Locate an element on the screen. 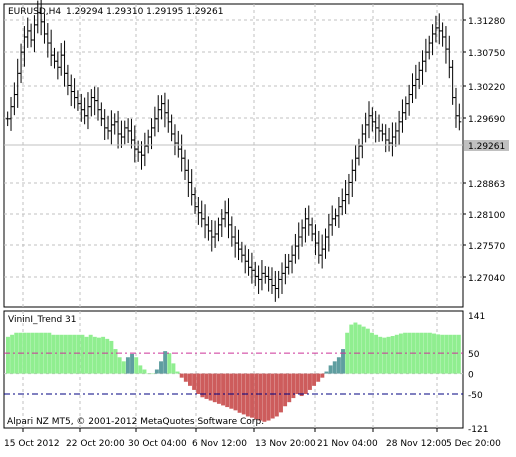 This screenshot has height=457, width=516. current-price-box is located at coordinates (486, 145).